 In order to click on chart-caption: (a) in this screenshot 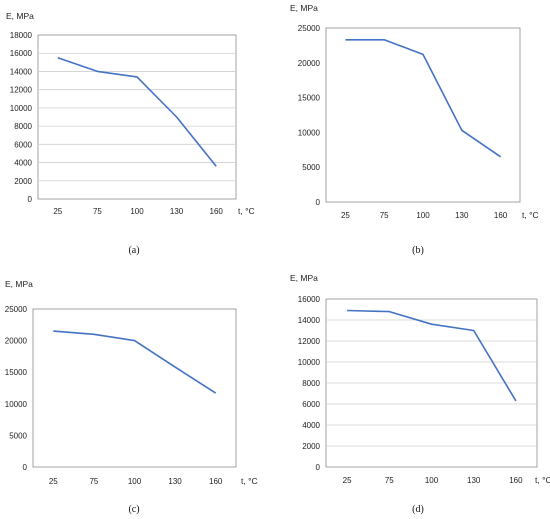, I will do `click(133, 250)`.